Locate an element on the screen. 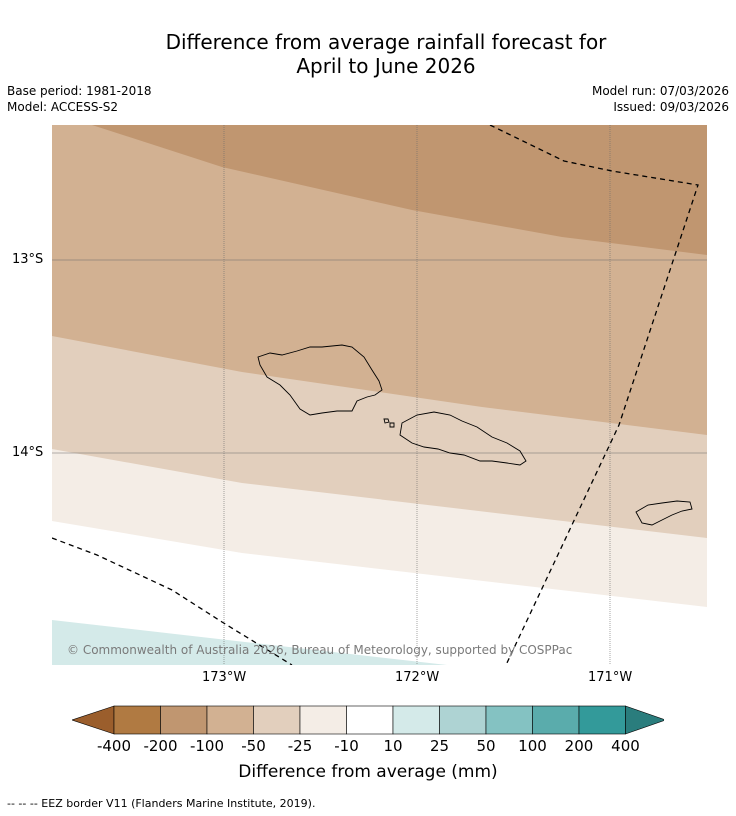  coastlines is located at coordinates (475, 435).